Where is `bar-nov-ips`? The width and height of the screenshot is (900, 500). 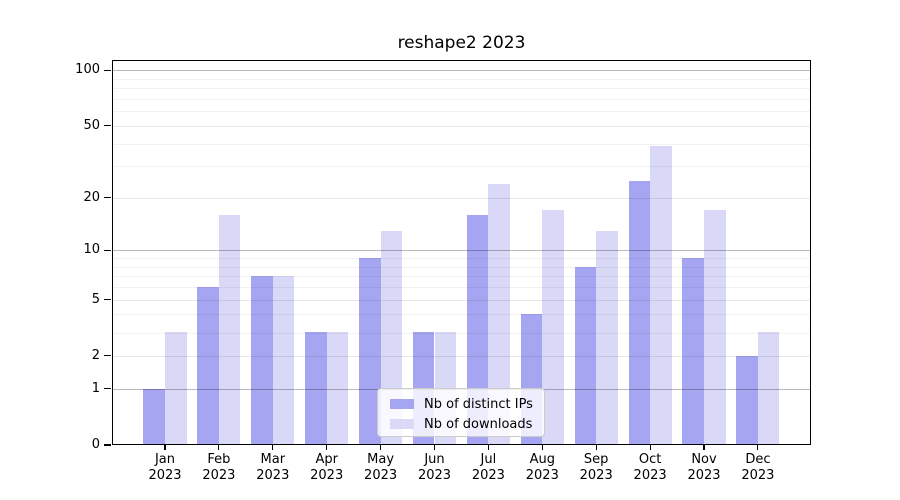 bar-nov-ips is located at coordinates (693, 351).